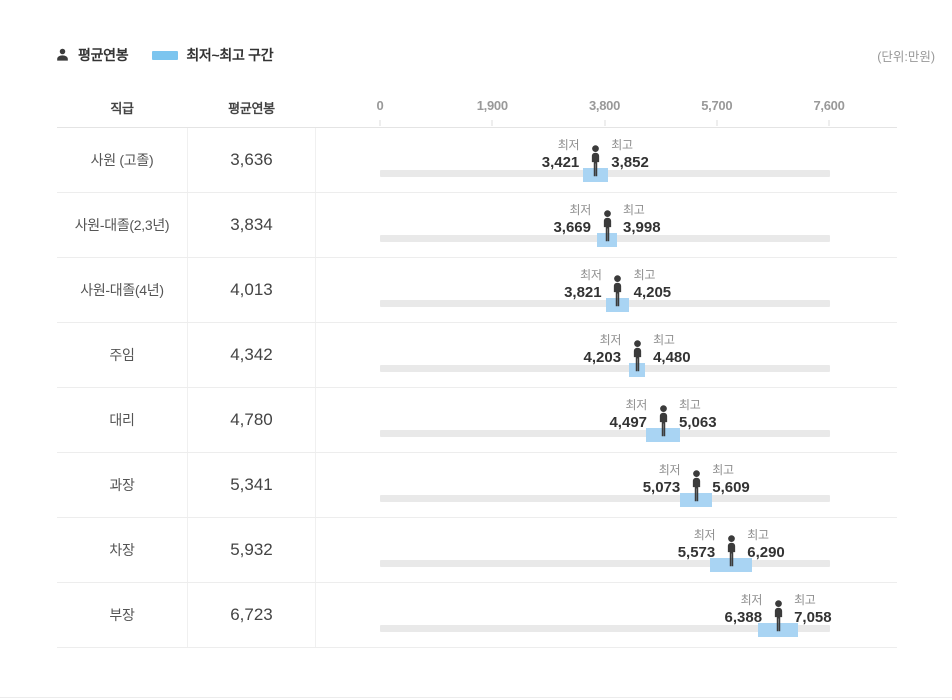 The height and width of the screenshot is (700, 952). I want to click on max-block: 최고 3,998, so click(642, 220).